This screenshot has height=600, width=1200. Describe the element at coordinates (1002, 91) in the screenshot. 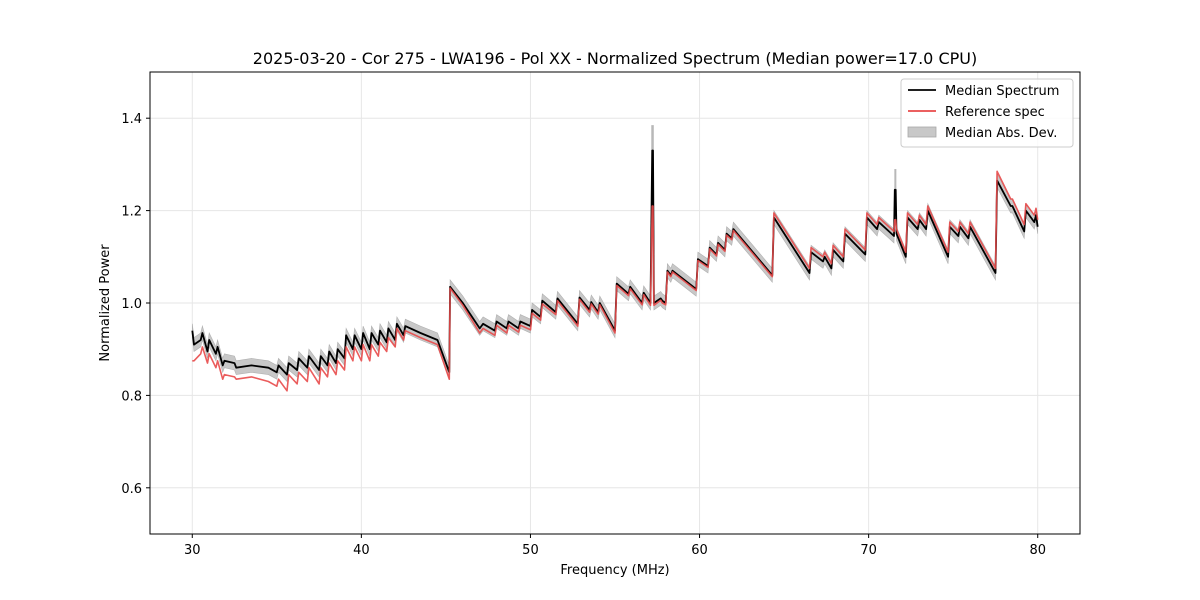

I see `legend-median-label: Median Spectrum` at that location.